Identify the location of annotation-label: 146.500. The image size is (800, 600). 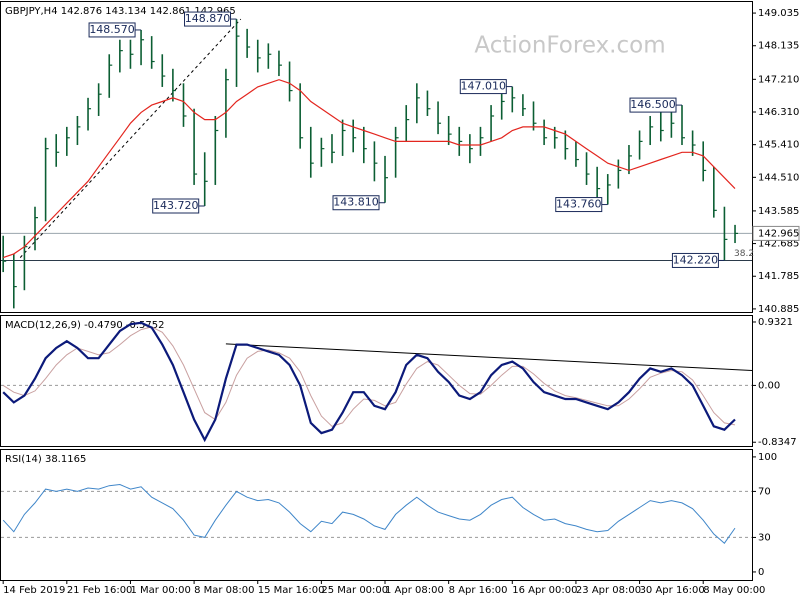
(653, 104).